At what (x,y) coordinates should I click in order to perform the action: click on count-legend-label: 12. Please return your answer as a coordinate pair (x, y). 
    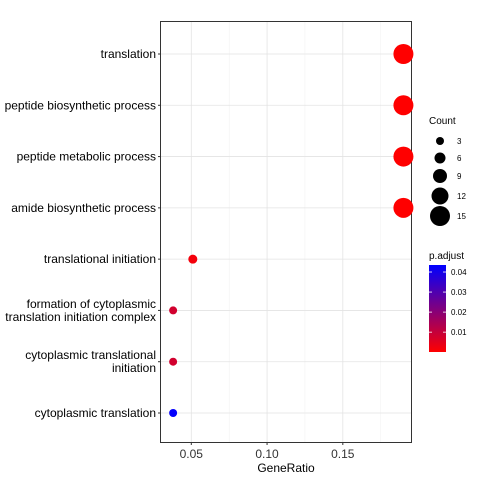
    Looking at the image, I should click on (461, 196).